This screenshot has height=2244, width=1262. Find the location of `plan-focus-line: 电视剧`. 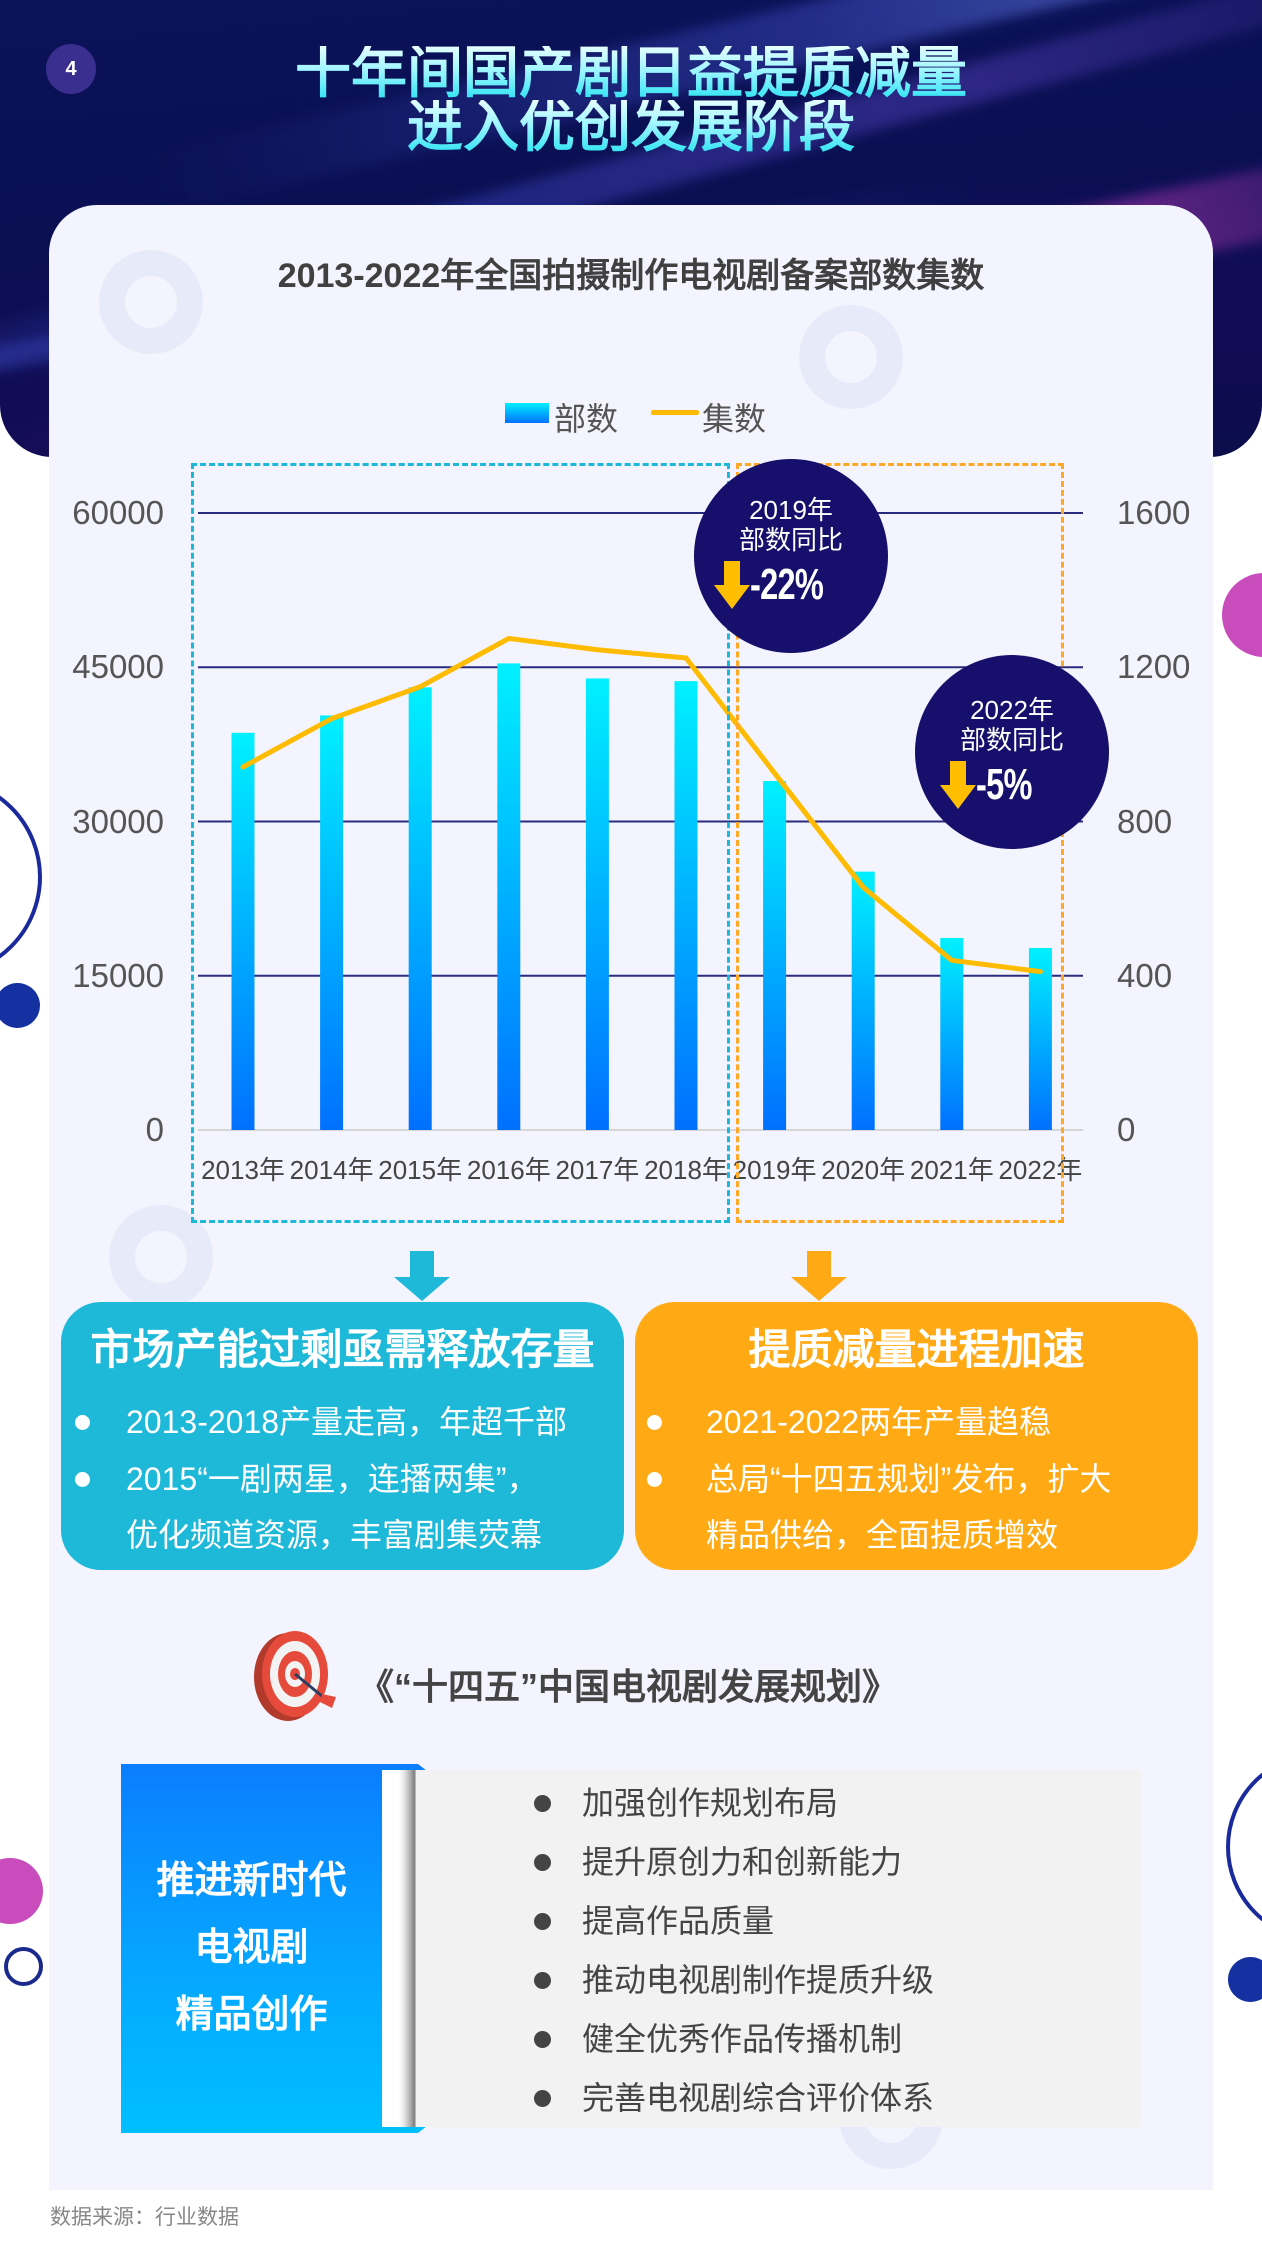

plan-focus-line: 电视剧 is located at coordinates (251, 1948).